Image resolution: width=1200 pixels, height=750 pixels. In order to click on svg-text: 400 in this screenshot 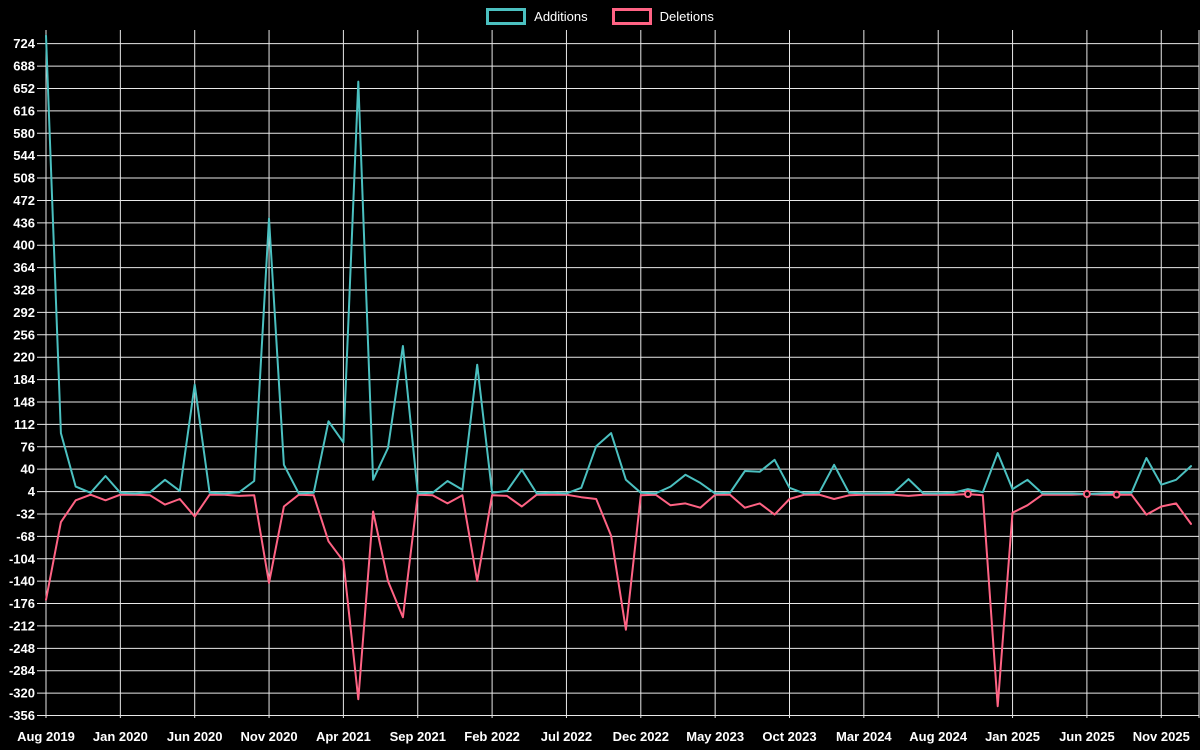, I will do `click(24, 245)`.